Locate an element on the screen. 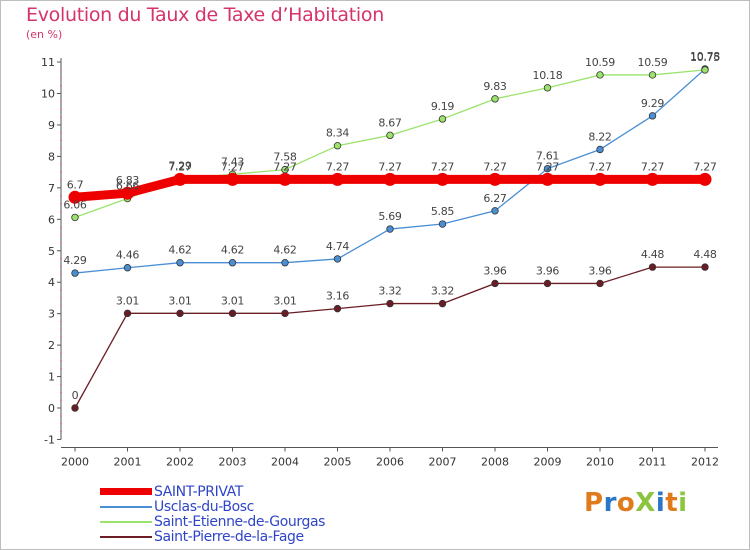 The height and width of the screenshot is (550, 750). legend-swatch-saint-etienne is located at coordinates (126, 521).